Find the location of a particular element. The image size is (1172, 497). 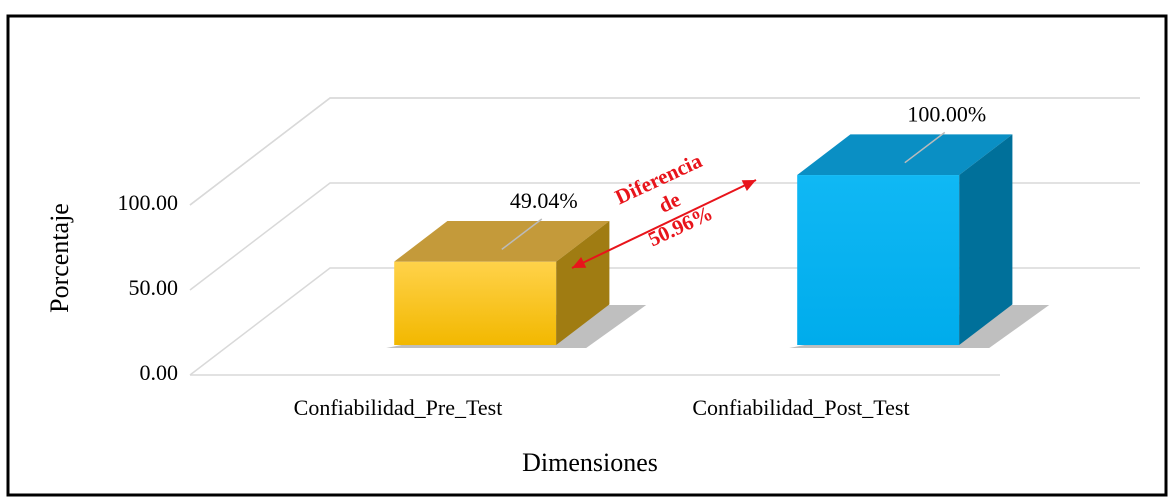

y-tick-label: 50.00 is located at coordinates (154, 287).